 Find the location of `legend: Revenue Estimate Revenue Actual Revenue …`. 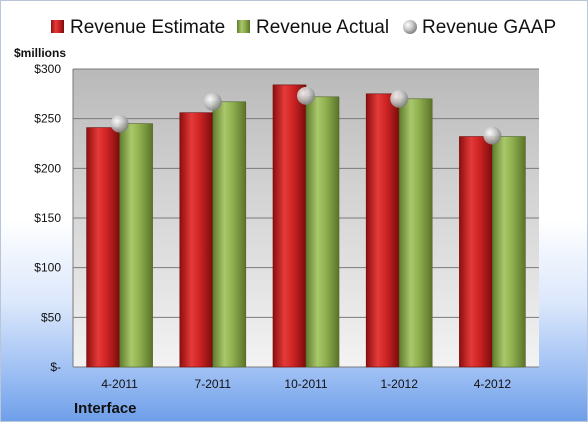

legend: Revenue Estimate Revenue Actual Revenue … is located at coordinates (303, 27).